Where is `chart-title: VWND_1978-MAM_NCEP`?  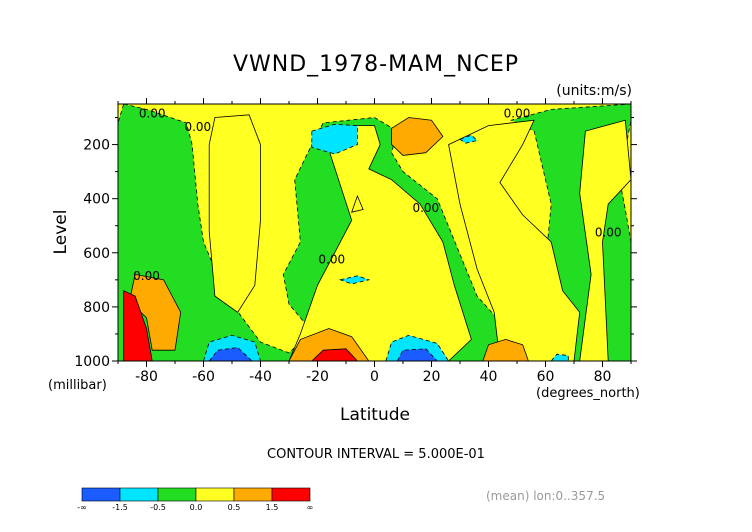
chart-title: VWND_1978-MAM_NCEP is located at coordinates (376, 64).